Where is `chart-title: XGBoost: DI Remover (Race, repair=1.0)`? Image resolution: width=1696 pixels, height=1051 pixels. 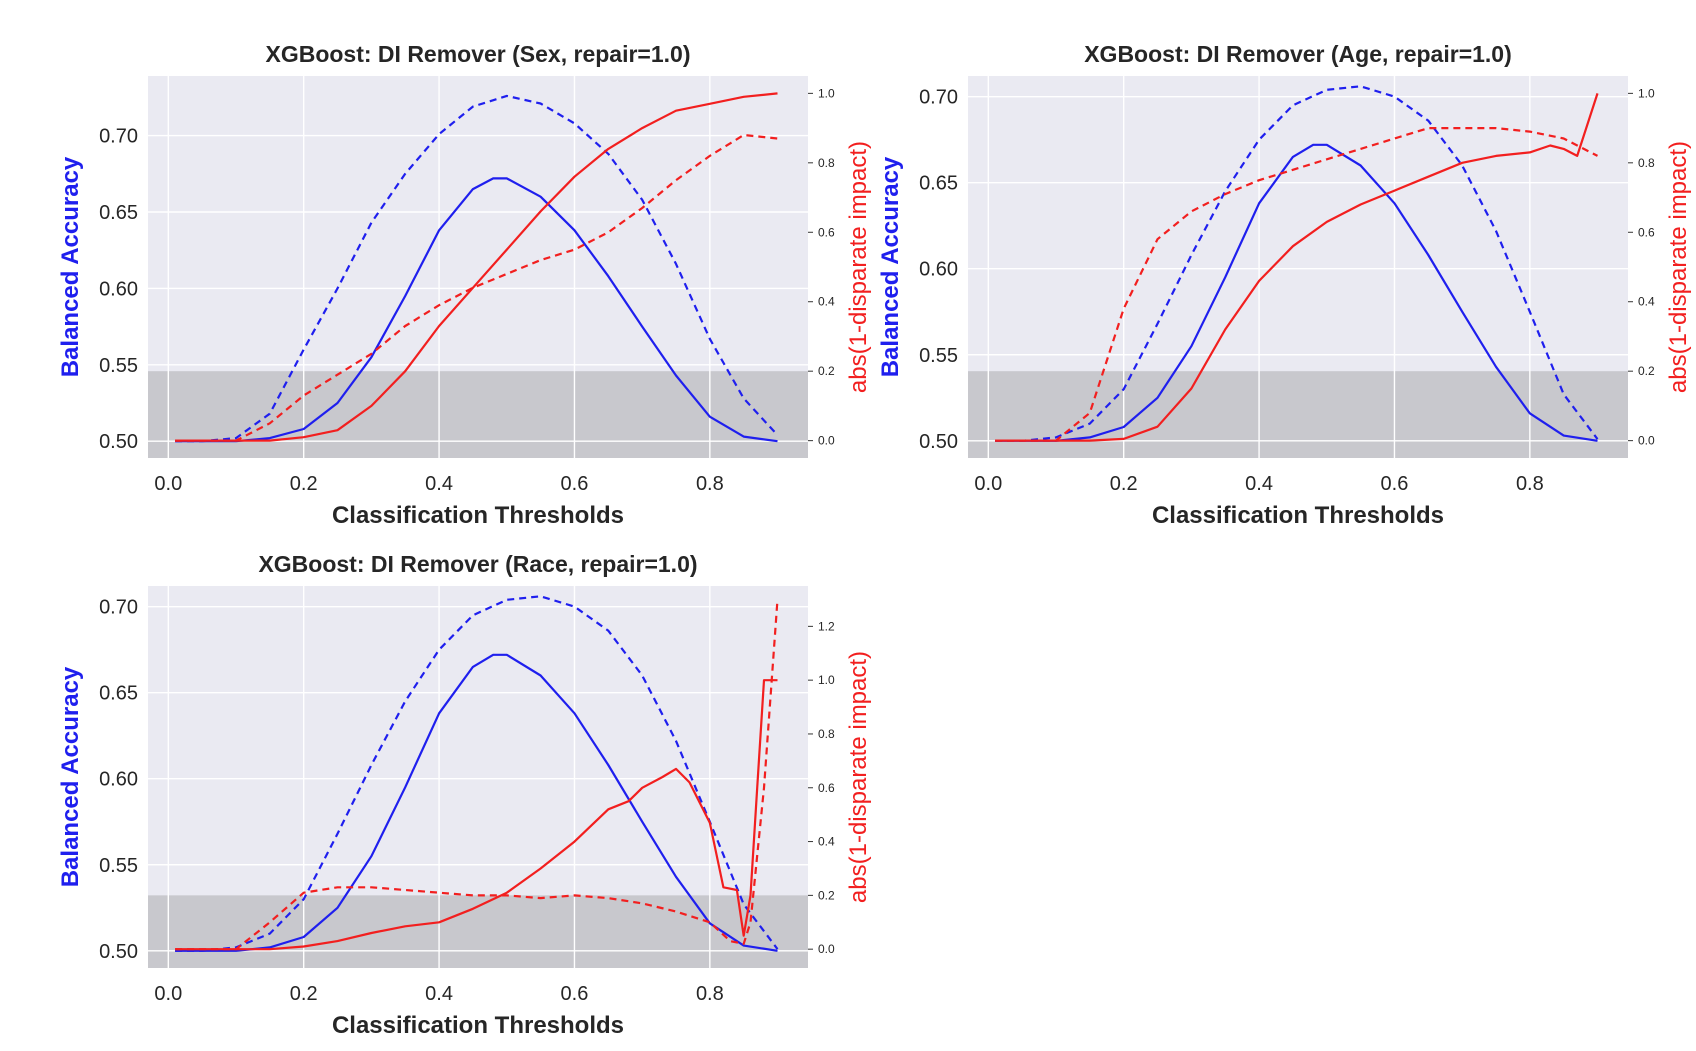
chart-title: XGBoost: DI Remover (Race, repair=1.0) is located at coordinates (477, 564).